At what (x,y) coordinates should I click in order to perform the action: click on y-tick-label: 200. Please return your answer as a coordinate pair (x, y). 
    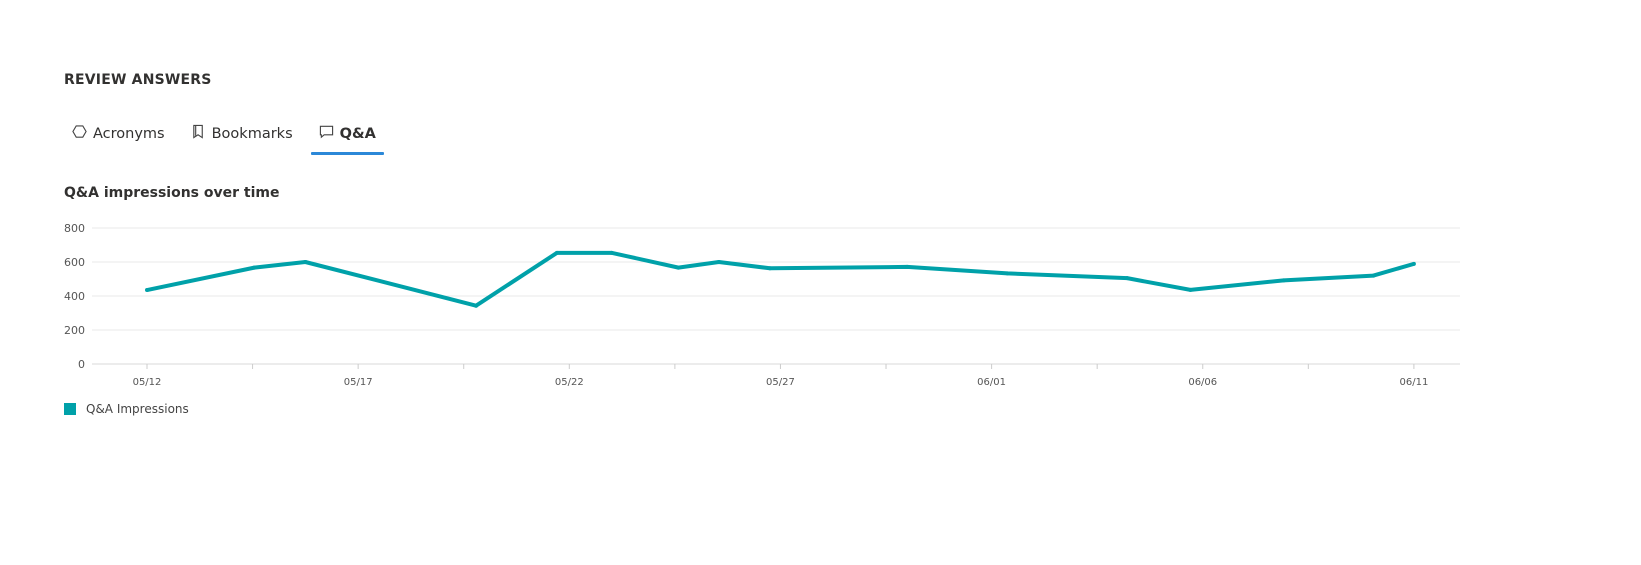
    Looking at the image, I should click on (74, 330).